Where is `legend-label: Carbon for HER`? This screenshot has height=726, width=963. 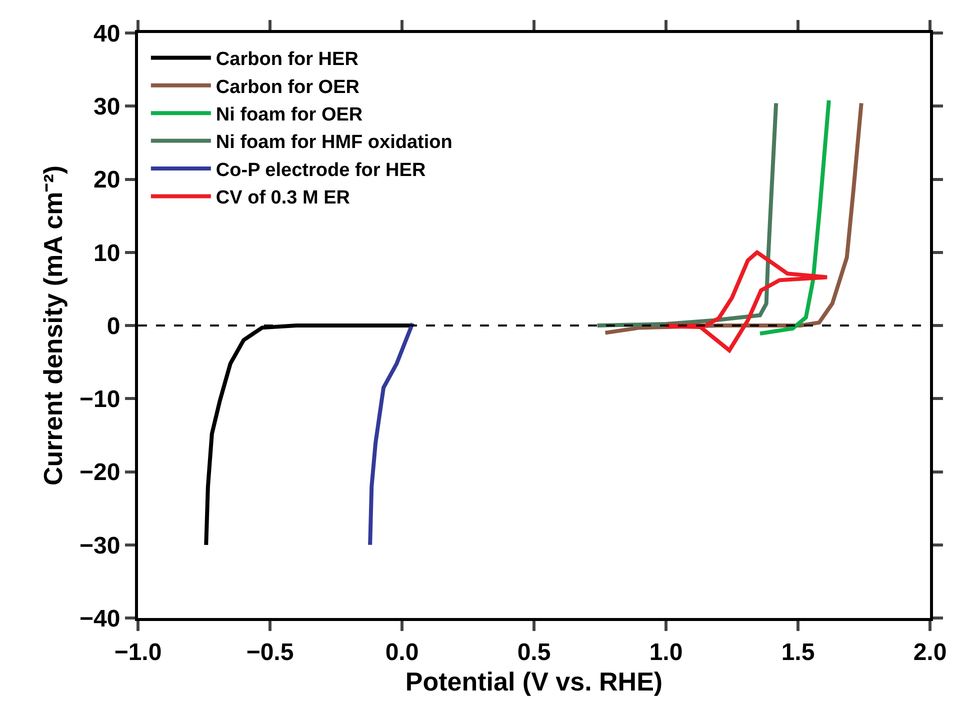
legend-label: Carbon for HER is located at coordinates (287, 59).